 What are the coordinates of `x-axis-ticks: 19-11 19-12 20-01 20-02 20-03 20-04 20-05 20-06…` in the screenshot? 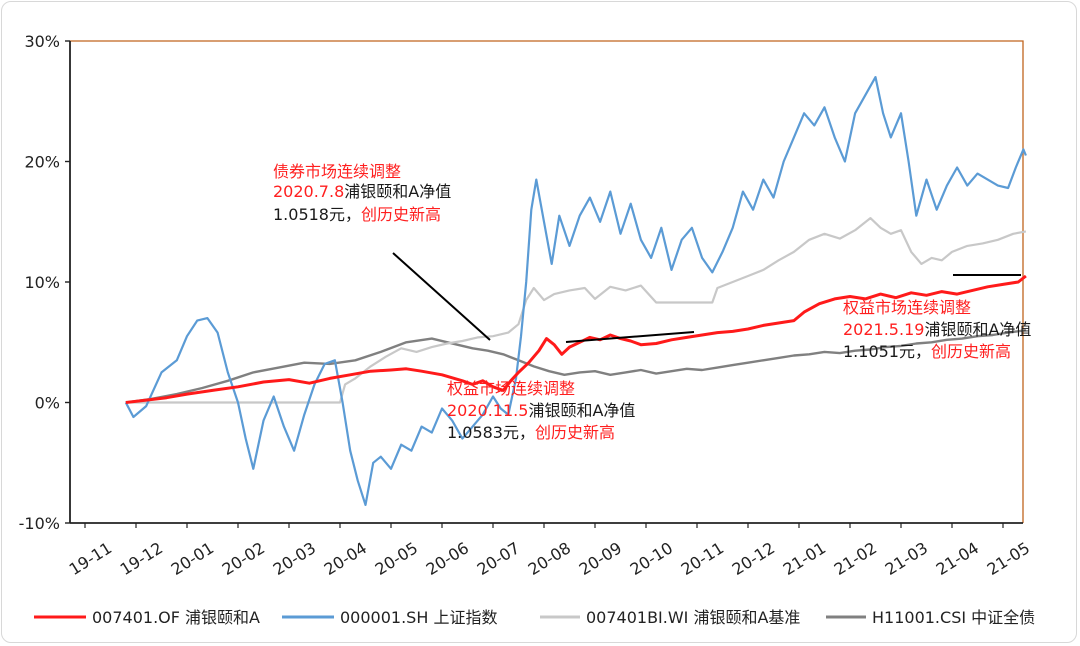 It's located at (550, 551).